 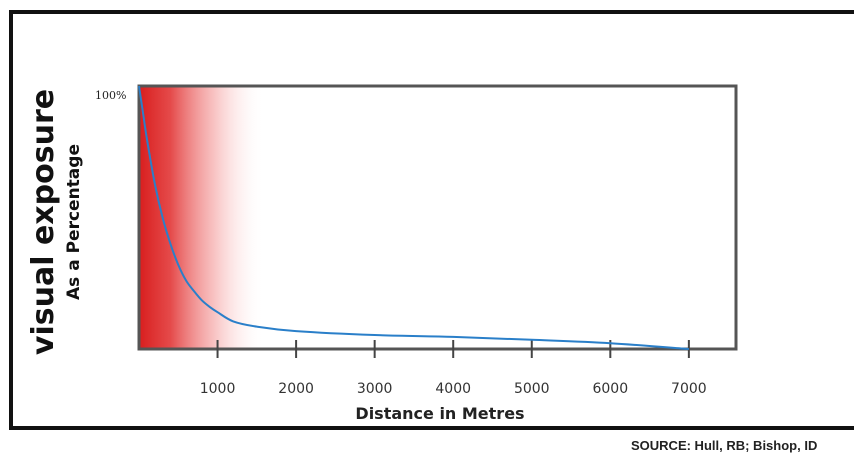 What do you see at coordinates (610, 389) in the screenshot?
I see `x-tick-label: 6000` at bounding box center [610, 389].